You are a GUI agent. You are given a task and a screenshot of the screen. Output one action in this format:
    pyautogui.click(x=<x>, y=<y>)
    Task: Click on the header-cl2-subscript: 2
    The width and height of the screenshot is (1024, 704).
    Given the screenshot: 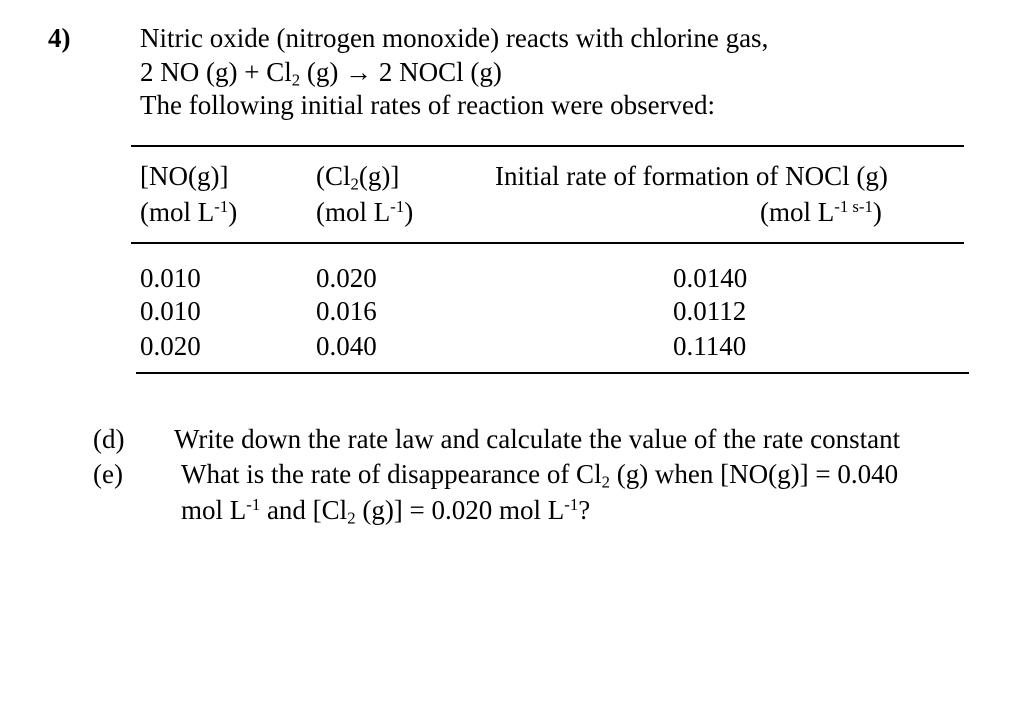 What is the action you would take?
    pyautogui.click(x=354, y=184)
    